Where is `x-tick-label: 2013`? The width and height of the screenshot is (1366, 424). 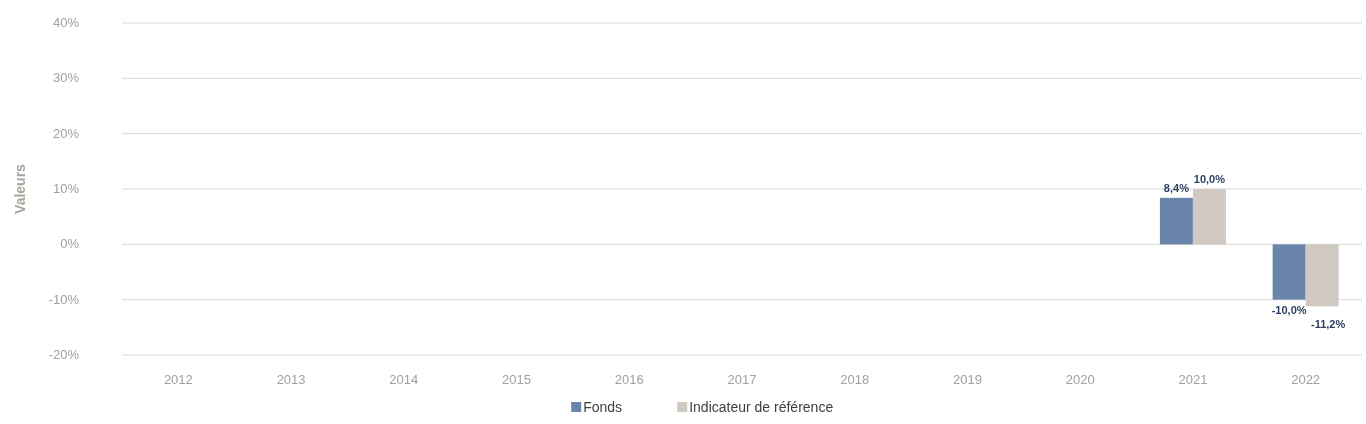
x-tick-label: 2013 is located at coordinates (291, 379).